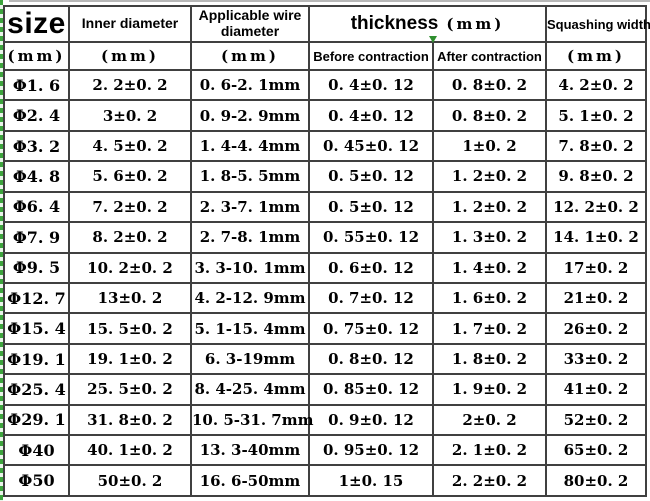 Image resolution: width=650 pixels, height=501 pixels. I want to click on unit-squashing-width: (mm), so click(596, 56).